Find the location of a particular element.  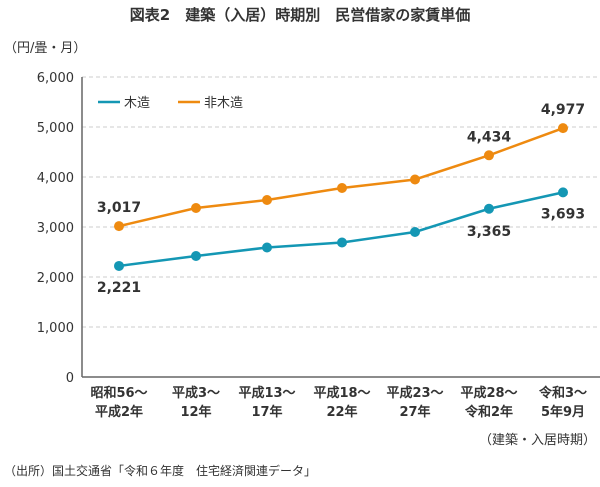

data-label: 3,365 is located at coordinates (489, 232).